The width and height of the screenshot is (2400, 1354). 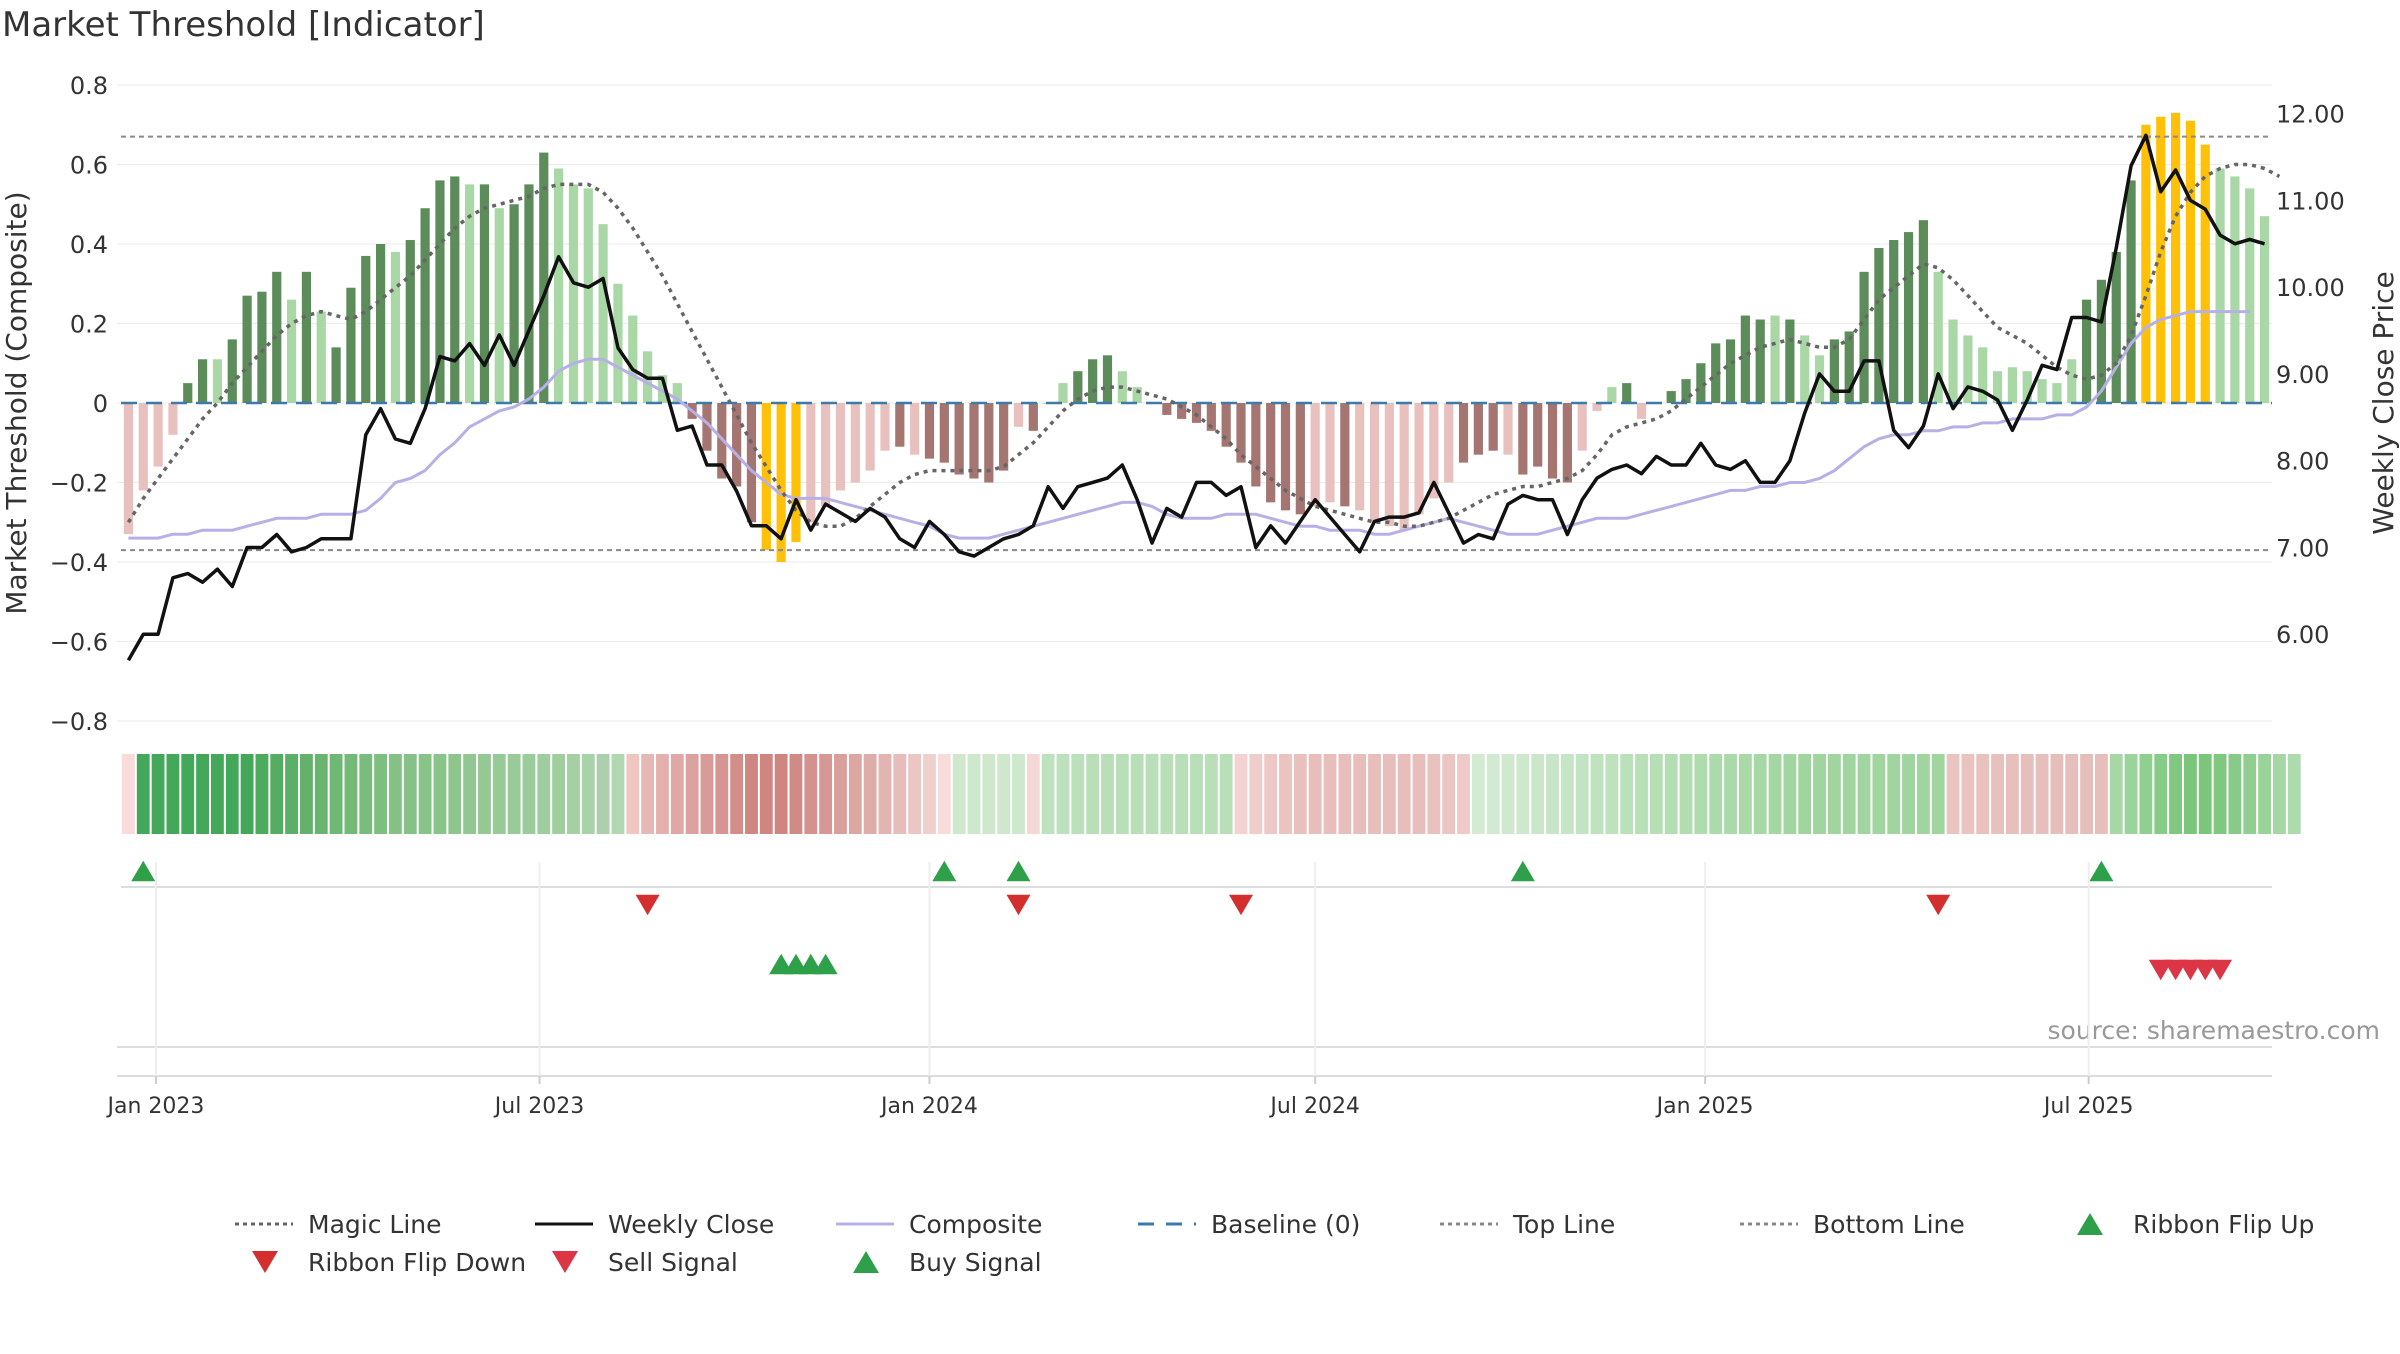 I want to click on legend-label: Bottom Line, so click(x=1889, y=1224).